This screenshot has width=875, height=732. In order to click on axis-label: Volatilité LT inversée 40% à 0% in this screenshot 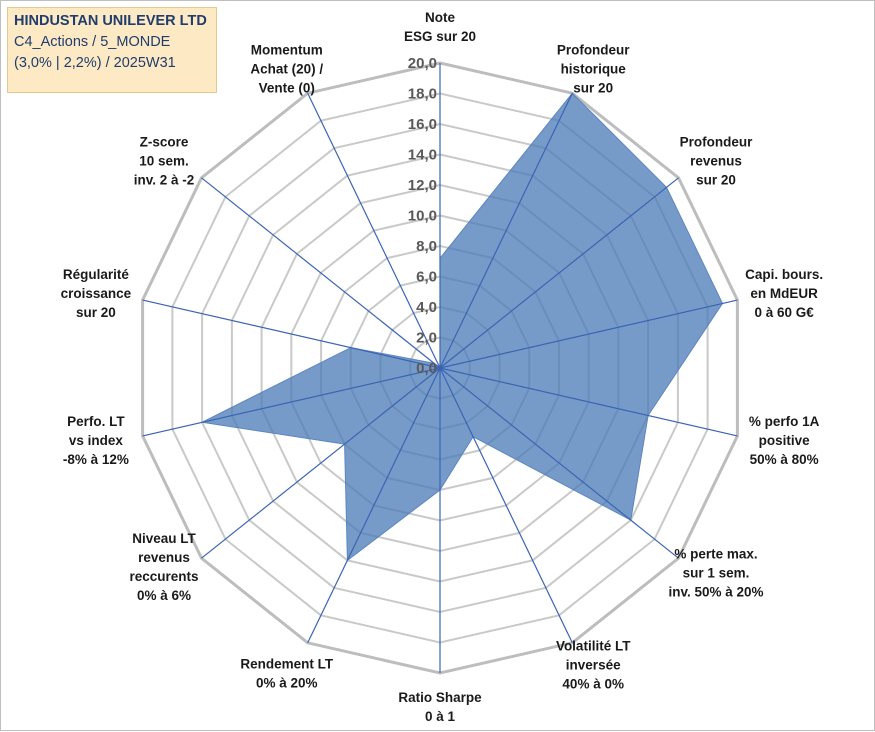, I will do `click(593, 664)`.